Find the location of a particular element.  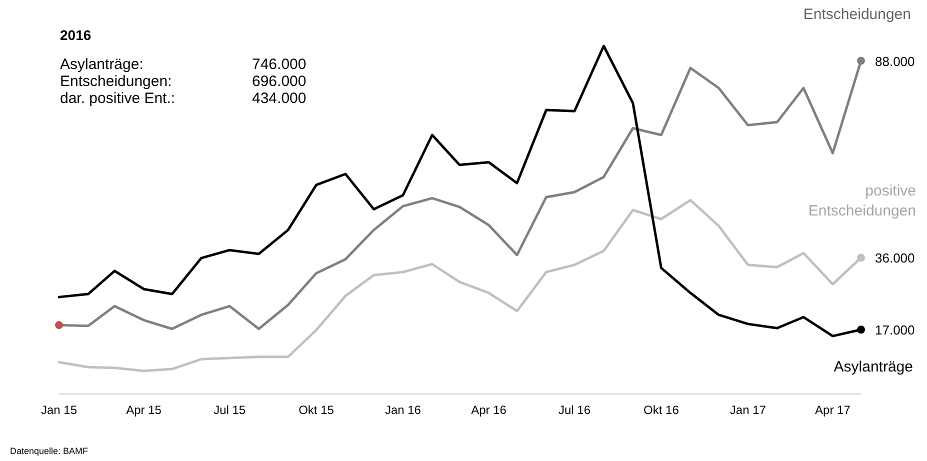

x-tick-label: Okt 15 is located at coordinates (316, 410).